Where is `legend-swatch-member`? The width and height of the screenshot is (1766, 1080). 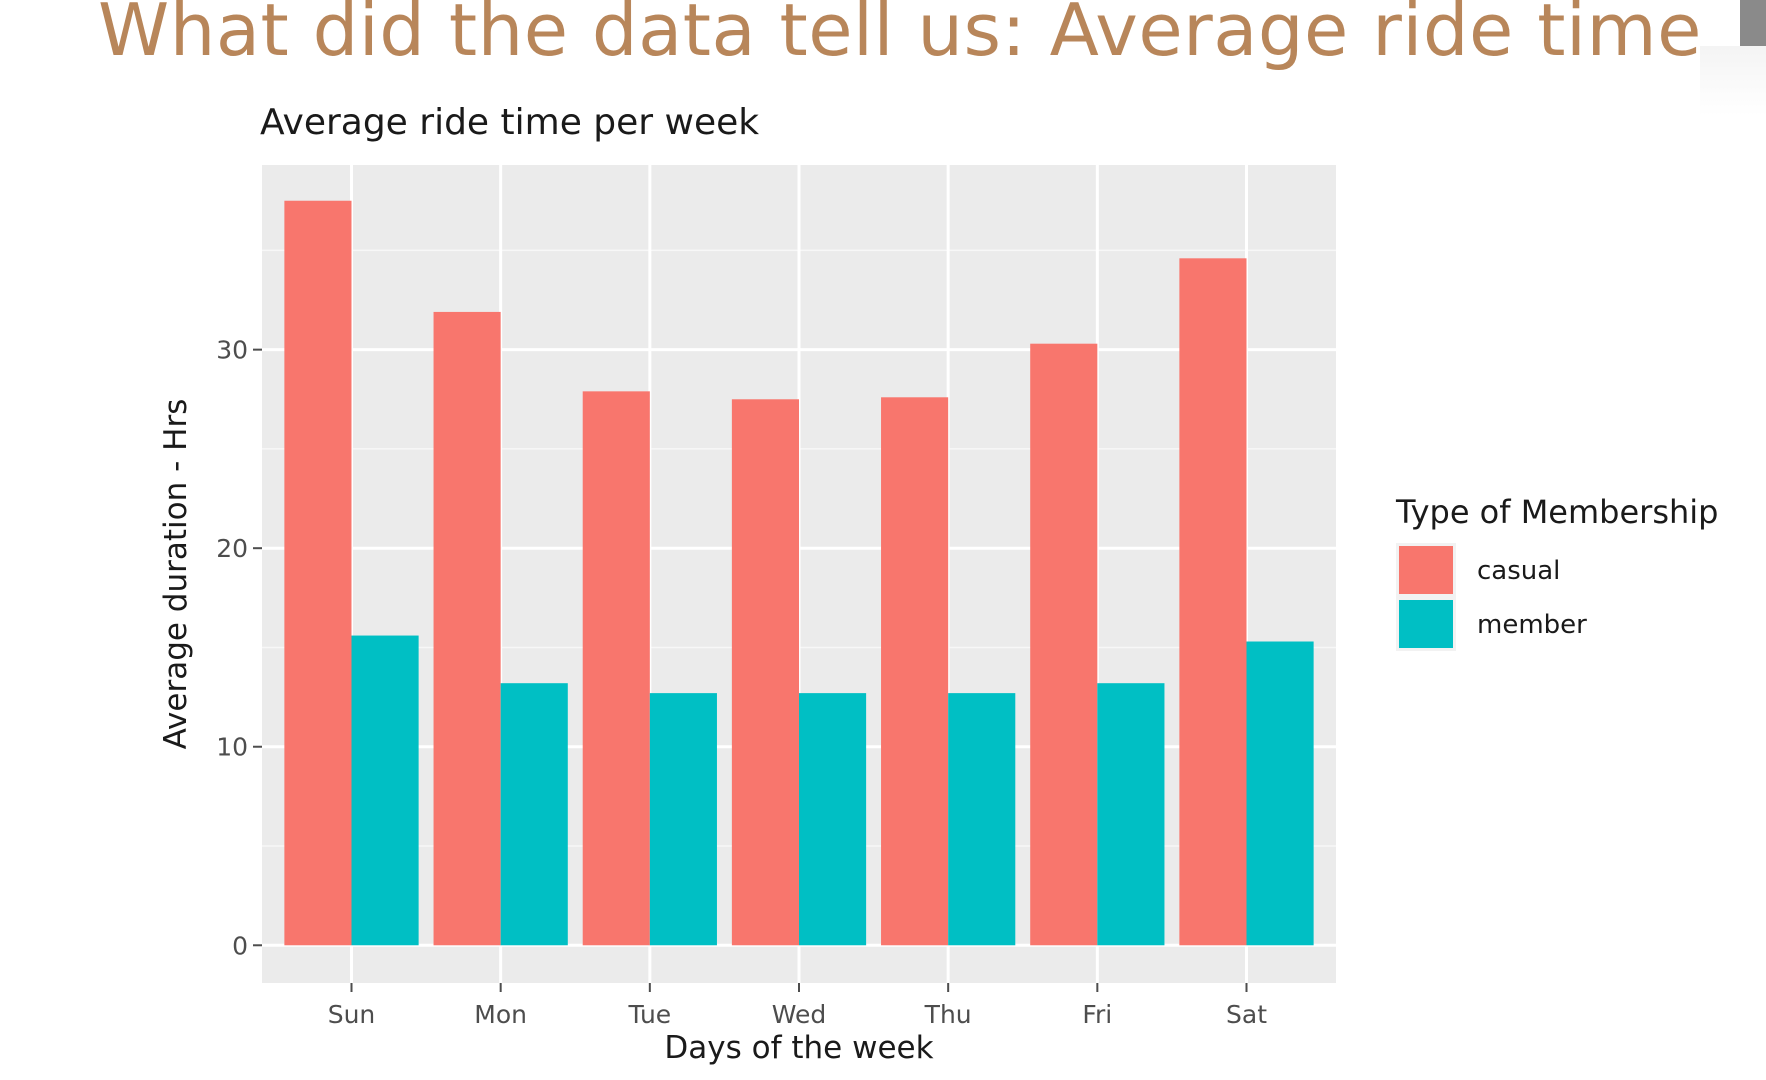
legend-swatch-member is located at coordinates (1426, 624).